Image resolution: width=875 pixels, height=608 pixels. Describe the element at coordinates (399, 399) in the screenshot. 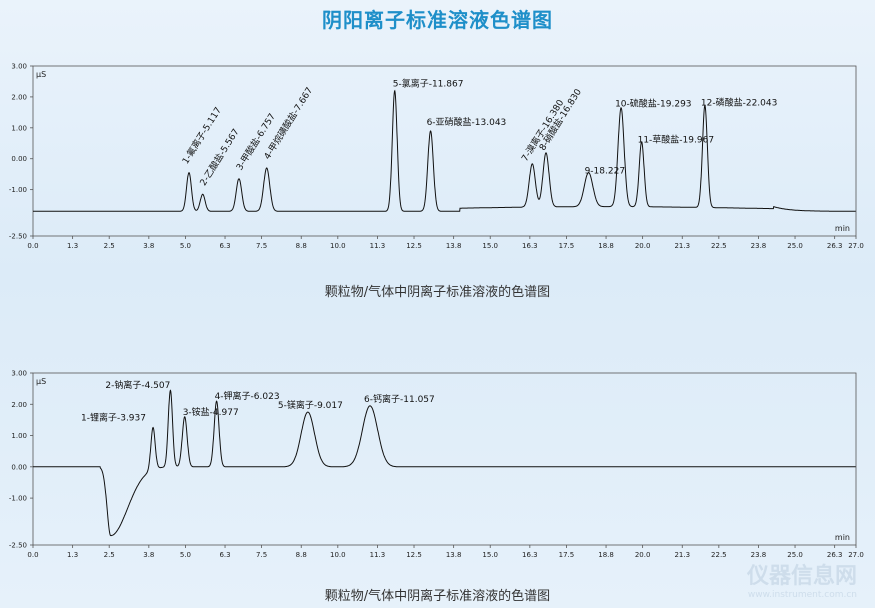

I see `peak-label: 6-钙离子-11.057` at that location.